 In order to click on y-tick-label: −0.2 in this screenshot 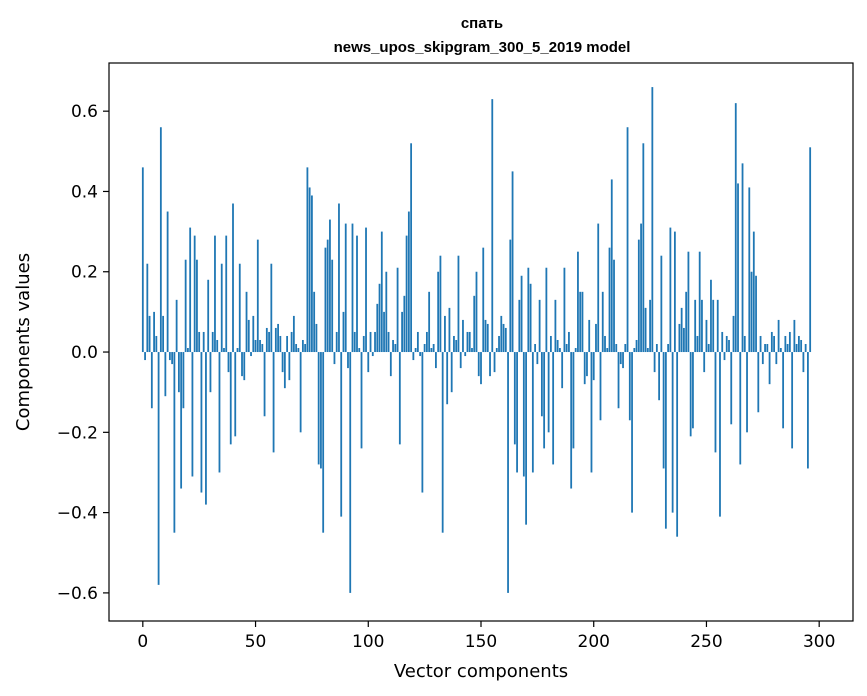, I will do `click(77, 433)`.